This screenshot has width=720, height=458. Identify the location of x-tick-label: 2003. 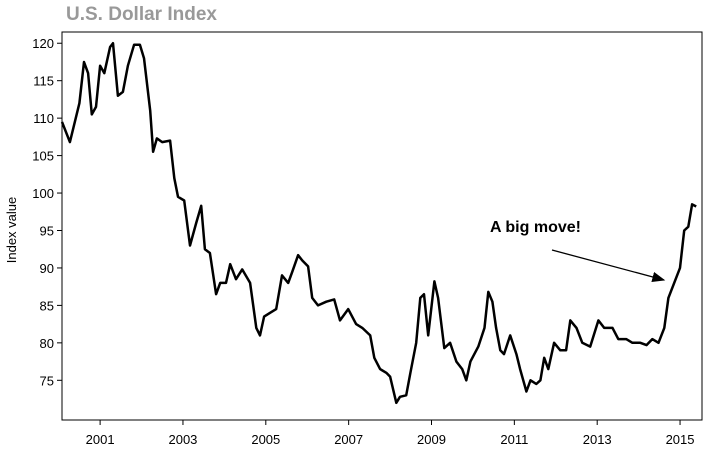
(182, 439).